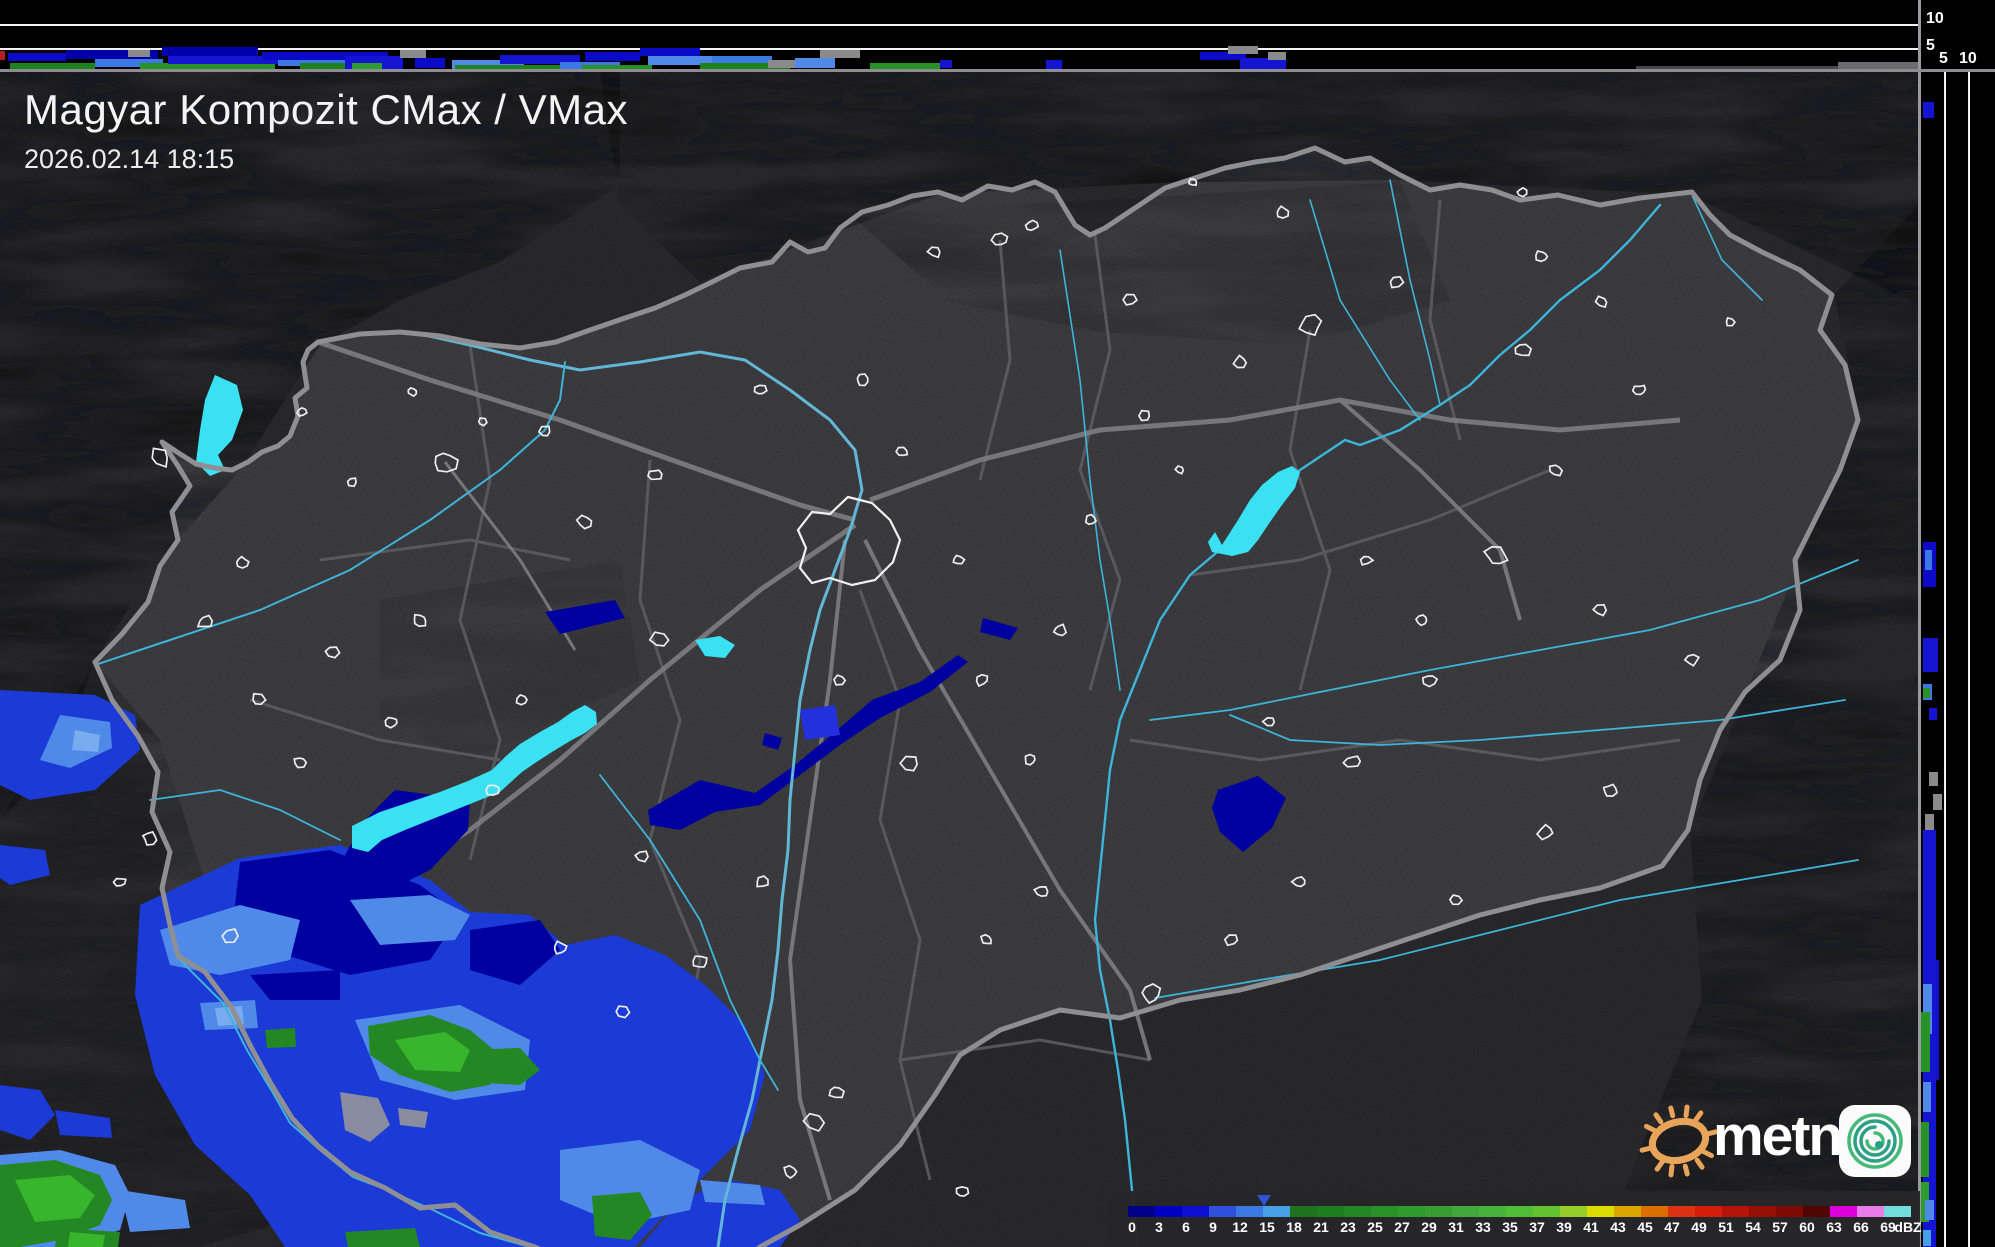  I want to click on spiral-app-icon, so click(1875, 1141).